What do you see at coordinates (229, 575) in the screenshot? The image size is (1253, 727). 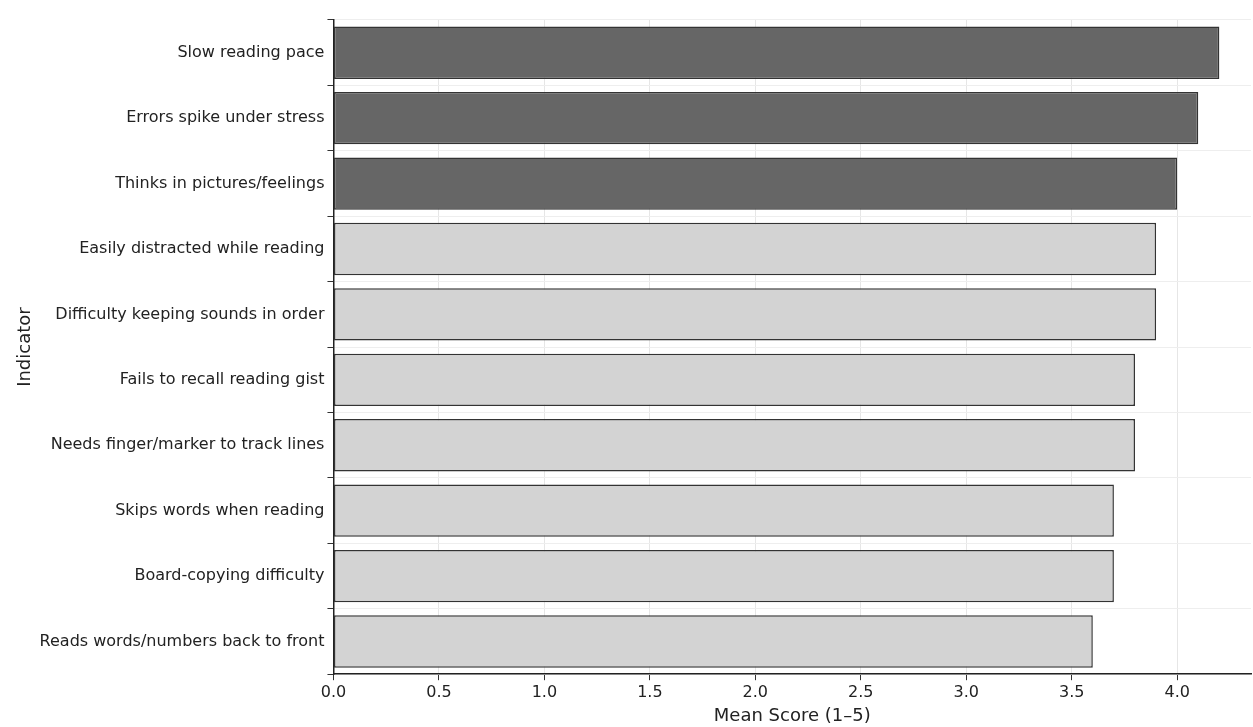 I see `y-tick-label: Board-copying difficulty` at bounding box center [229, 575].